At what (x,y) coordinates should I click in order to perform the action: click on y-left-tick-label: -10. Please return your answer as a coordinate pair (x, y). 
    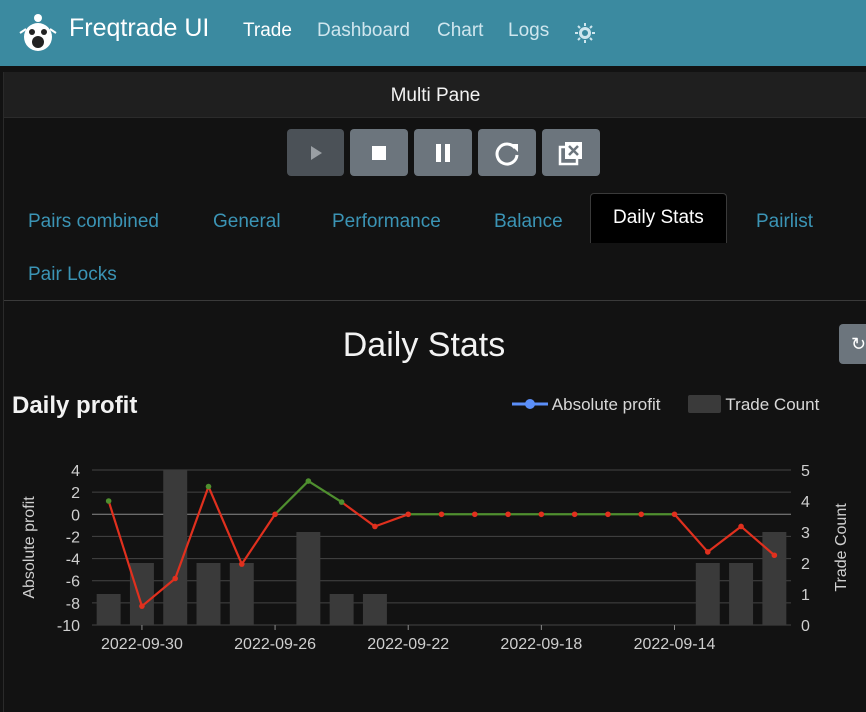
    Looking at the image, I should click on (68, 626).